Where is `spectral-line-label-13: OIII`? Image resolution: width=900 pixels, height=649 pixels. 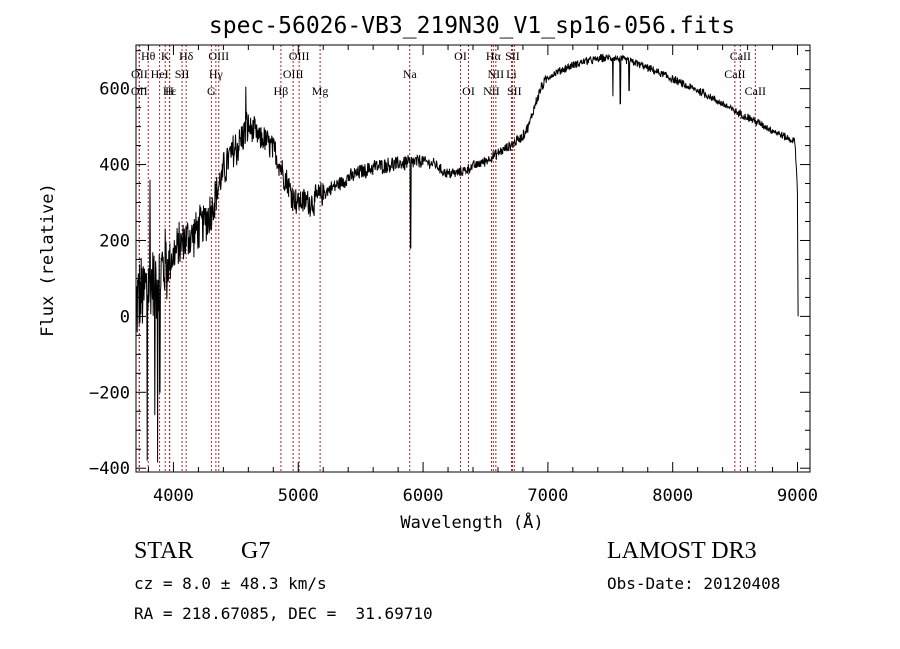 spectral-line-label-13: OIII is located at coordinates (293, 74).